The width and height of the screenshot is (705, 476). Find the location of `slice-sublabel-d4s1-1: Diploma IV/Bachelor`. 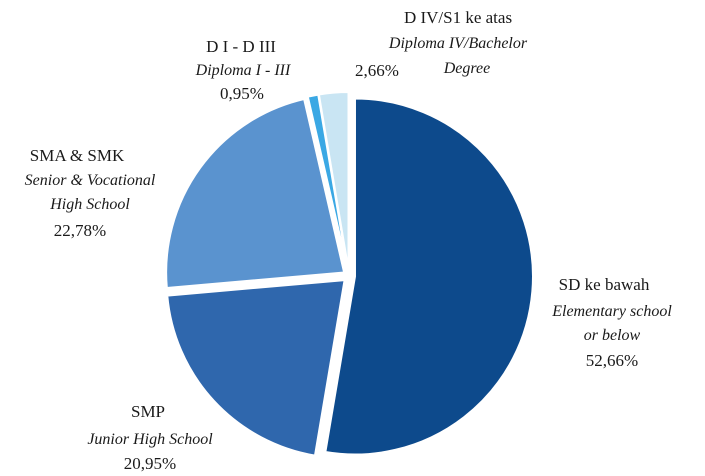

slice-sublabel-d4s1-1: Diploma IV/Bachelor is located at coordinates (458, 43).